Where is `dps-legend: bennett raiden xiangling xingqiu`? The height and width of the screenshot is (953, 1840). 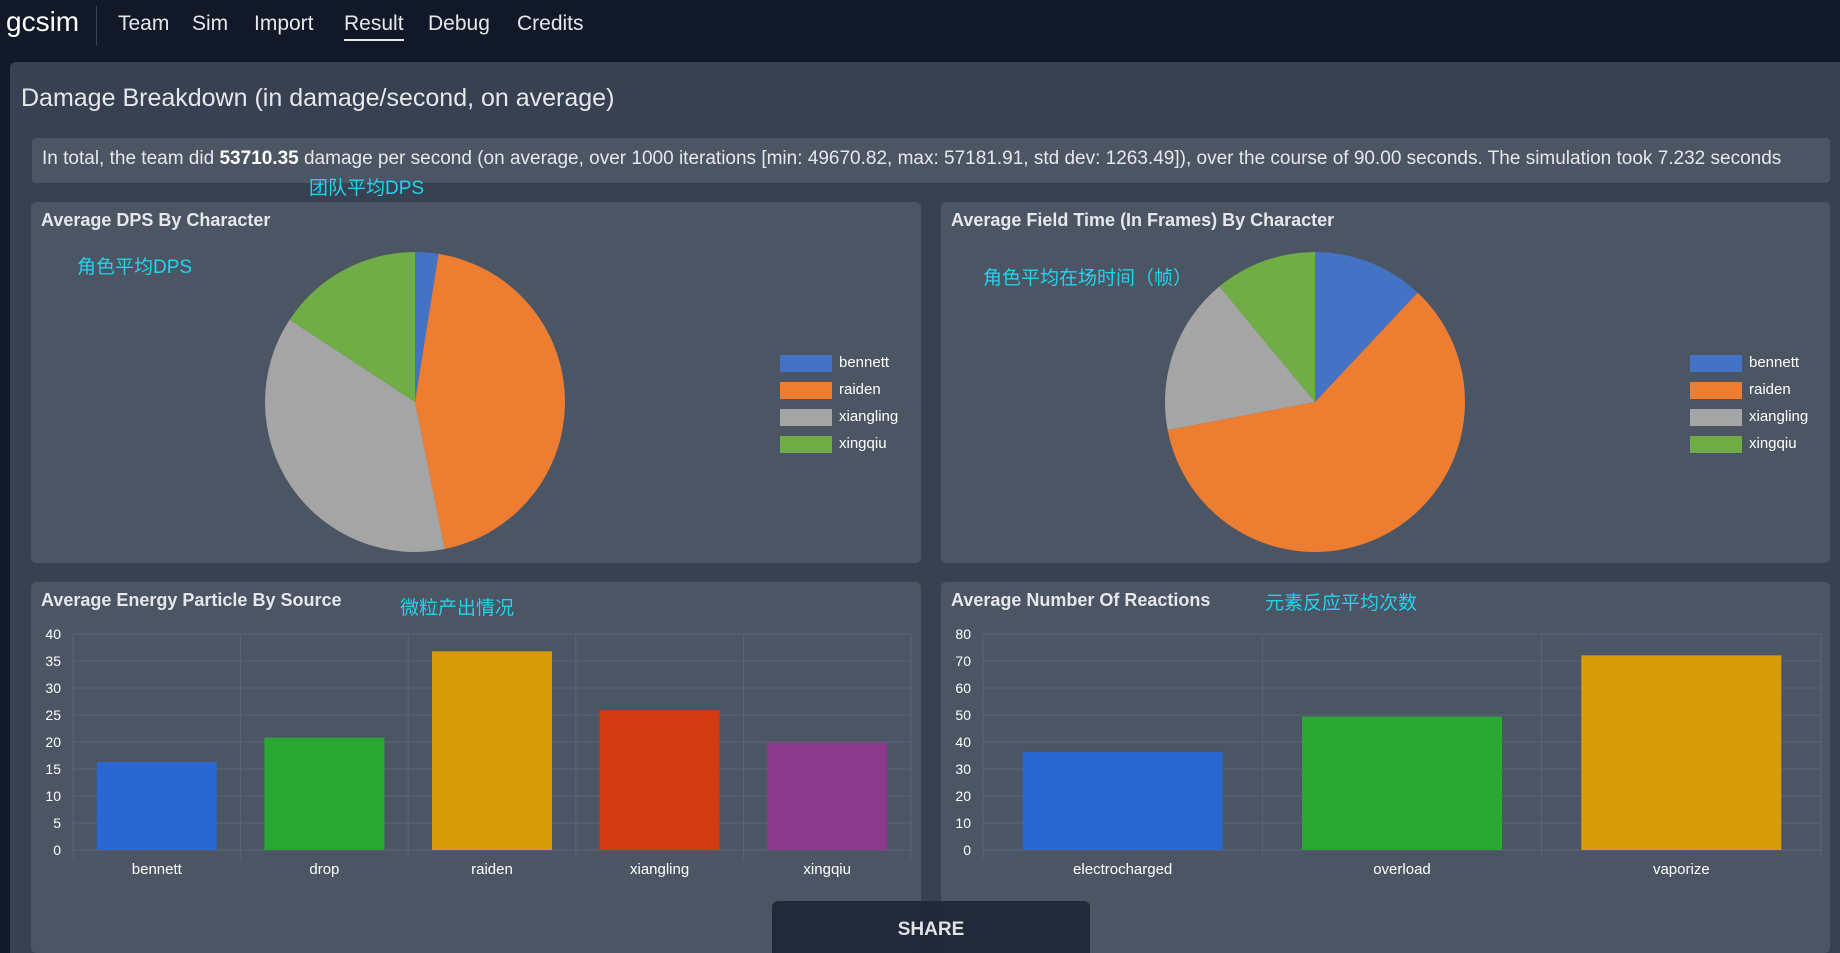 dps-legend: bennett raiden xiangling xingqiu is located at coordinates (840, 405).